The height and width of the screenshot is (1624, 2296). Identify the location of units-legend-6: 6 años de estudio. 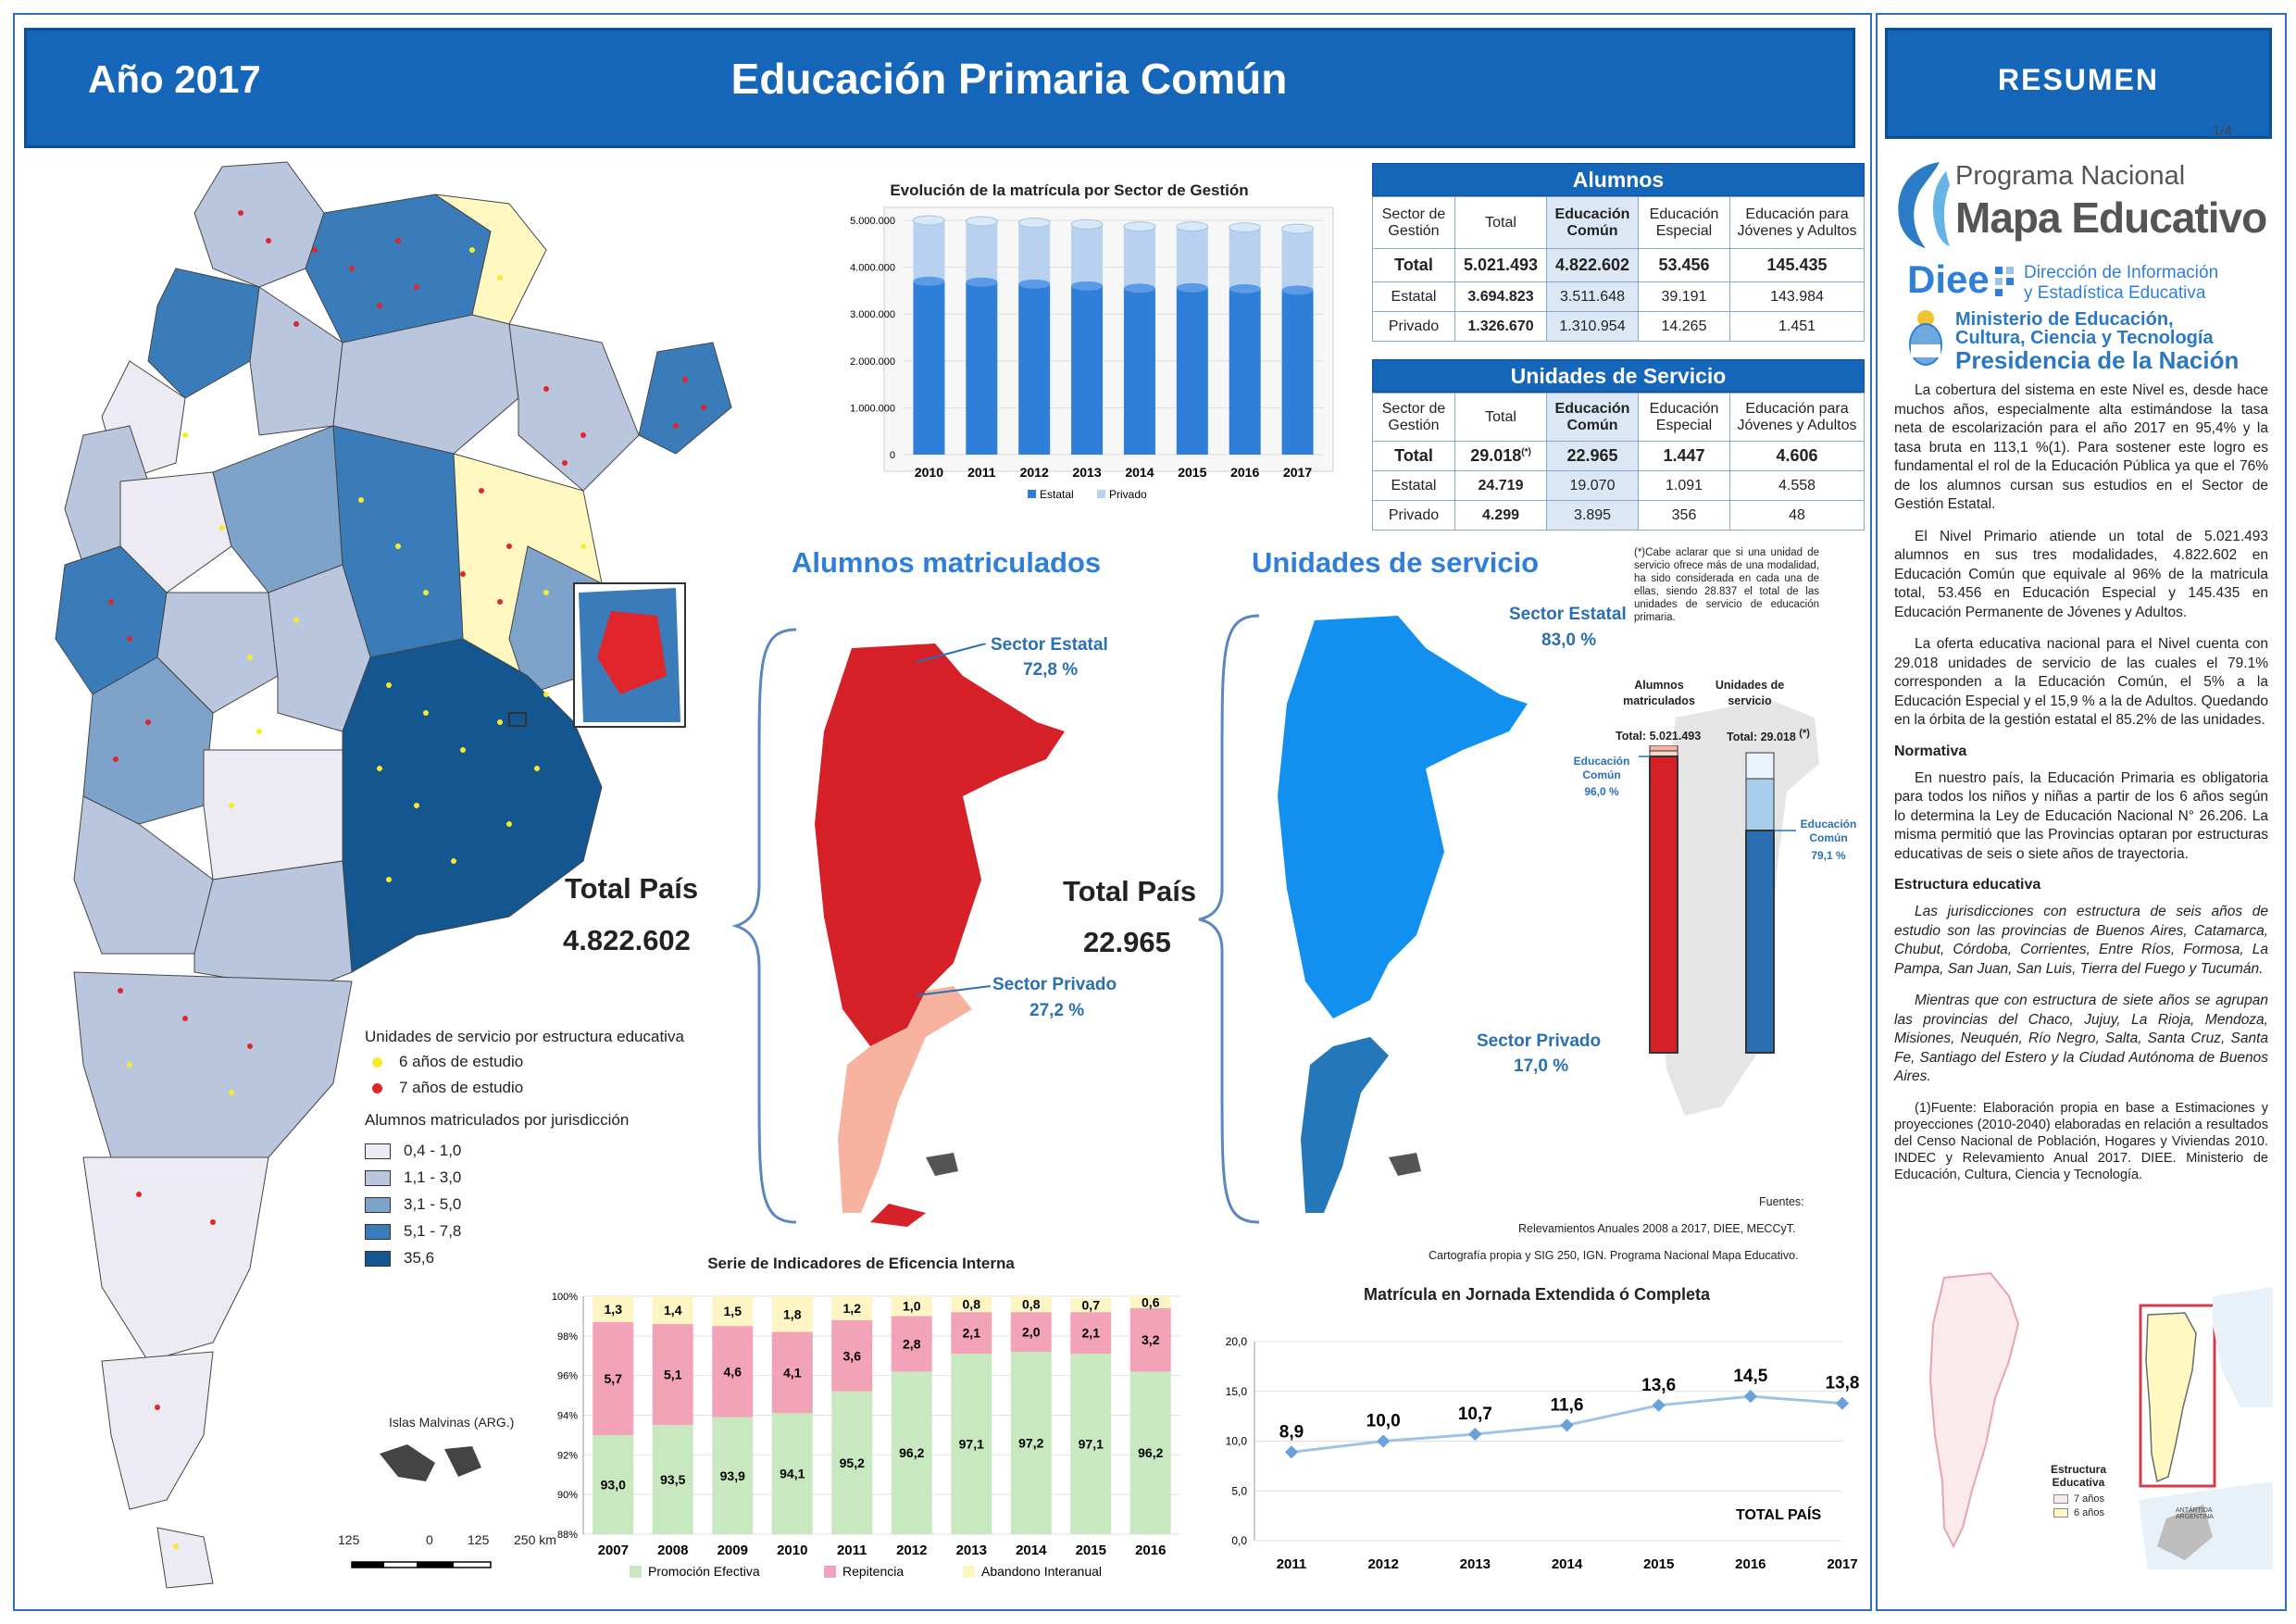
(444, 1062).